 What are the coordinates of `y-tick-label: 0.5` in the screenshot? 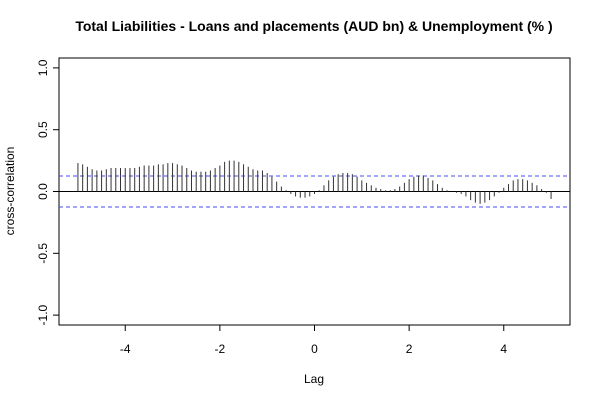 It's located at (43, 129).